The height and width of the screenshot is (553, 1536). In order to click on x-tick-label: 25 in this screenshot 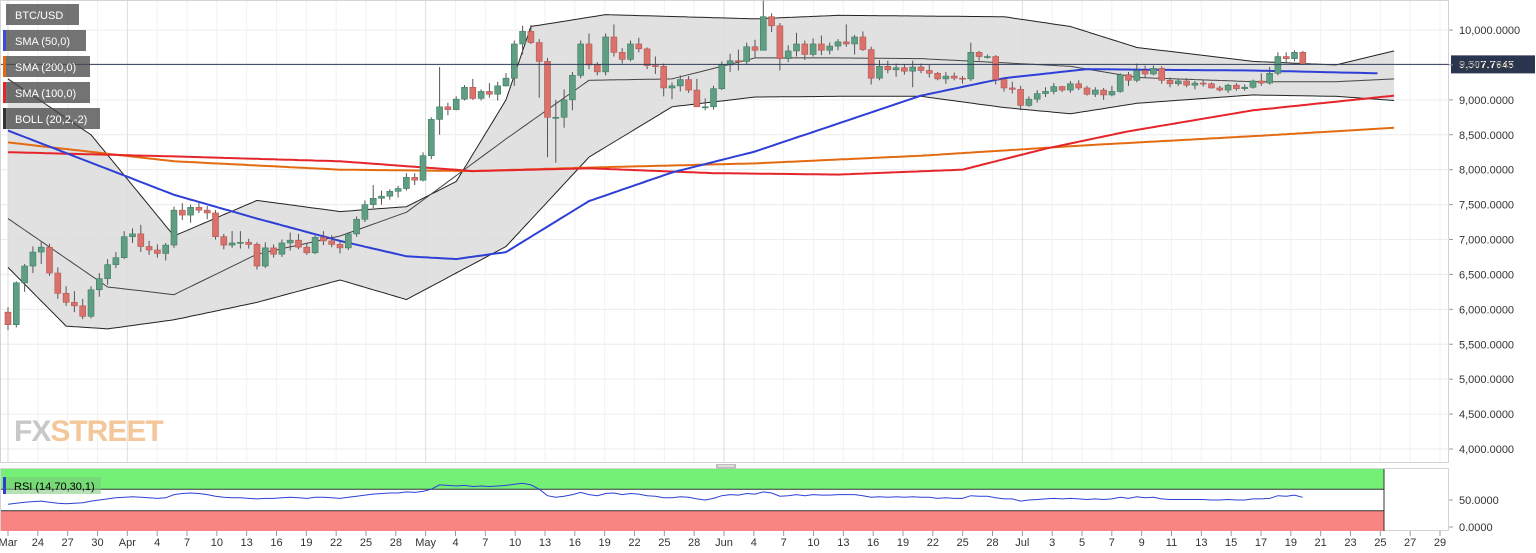, I will do `click(963, 543)`.